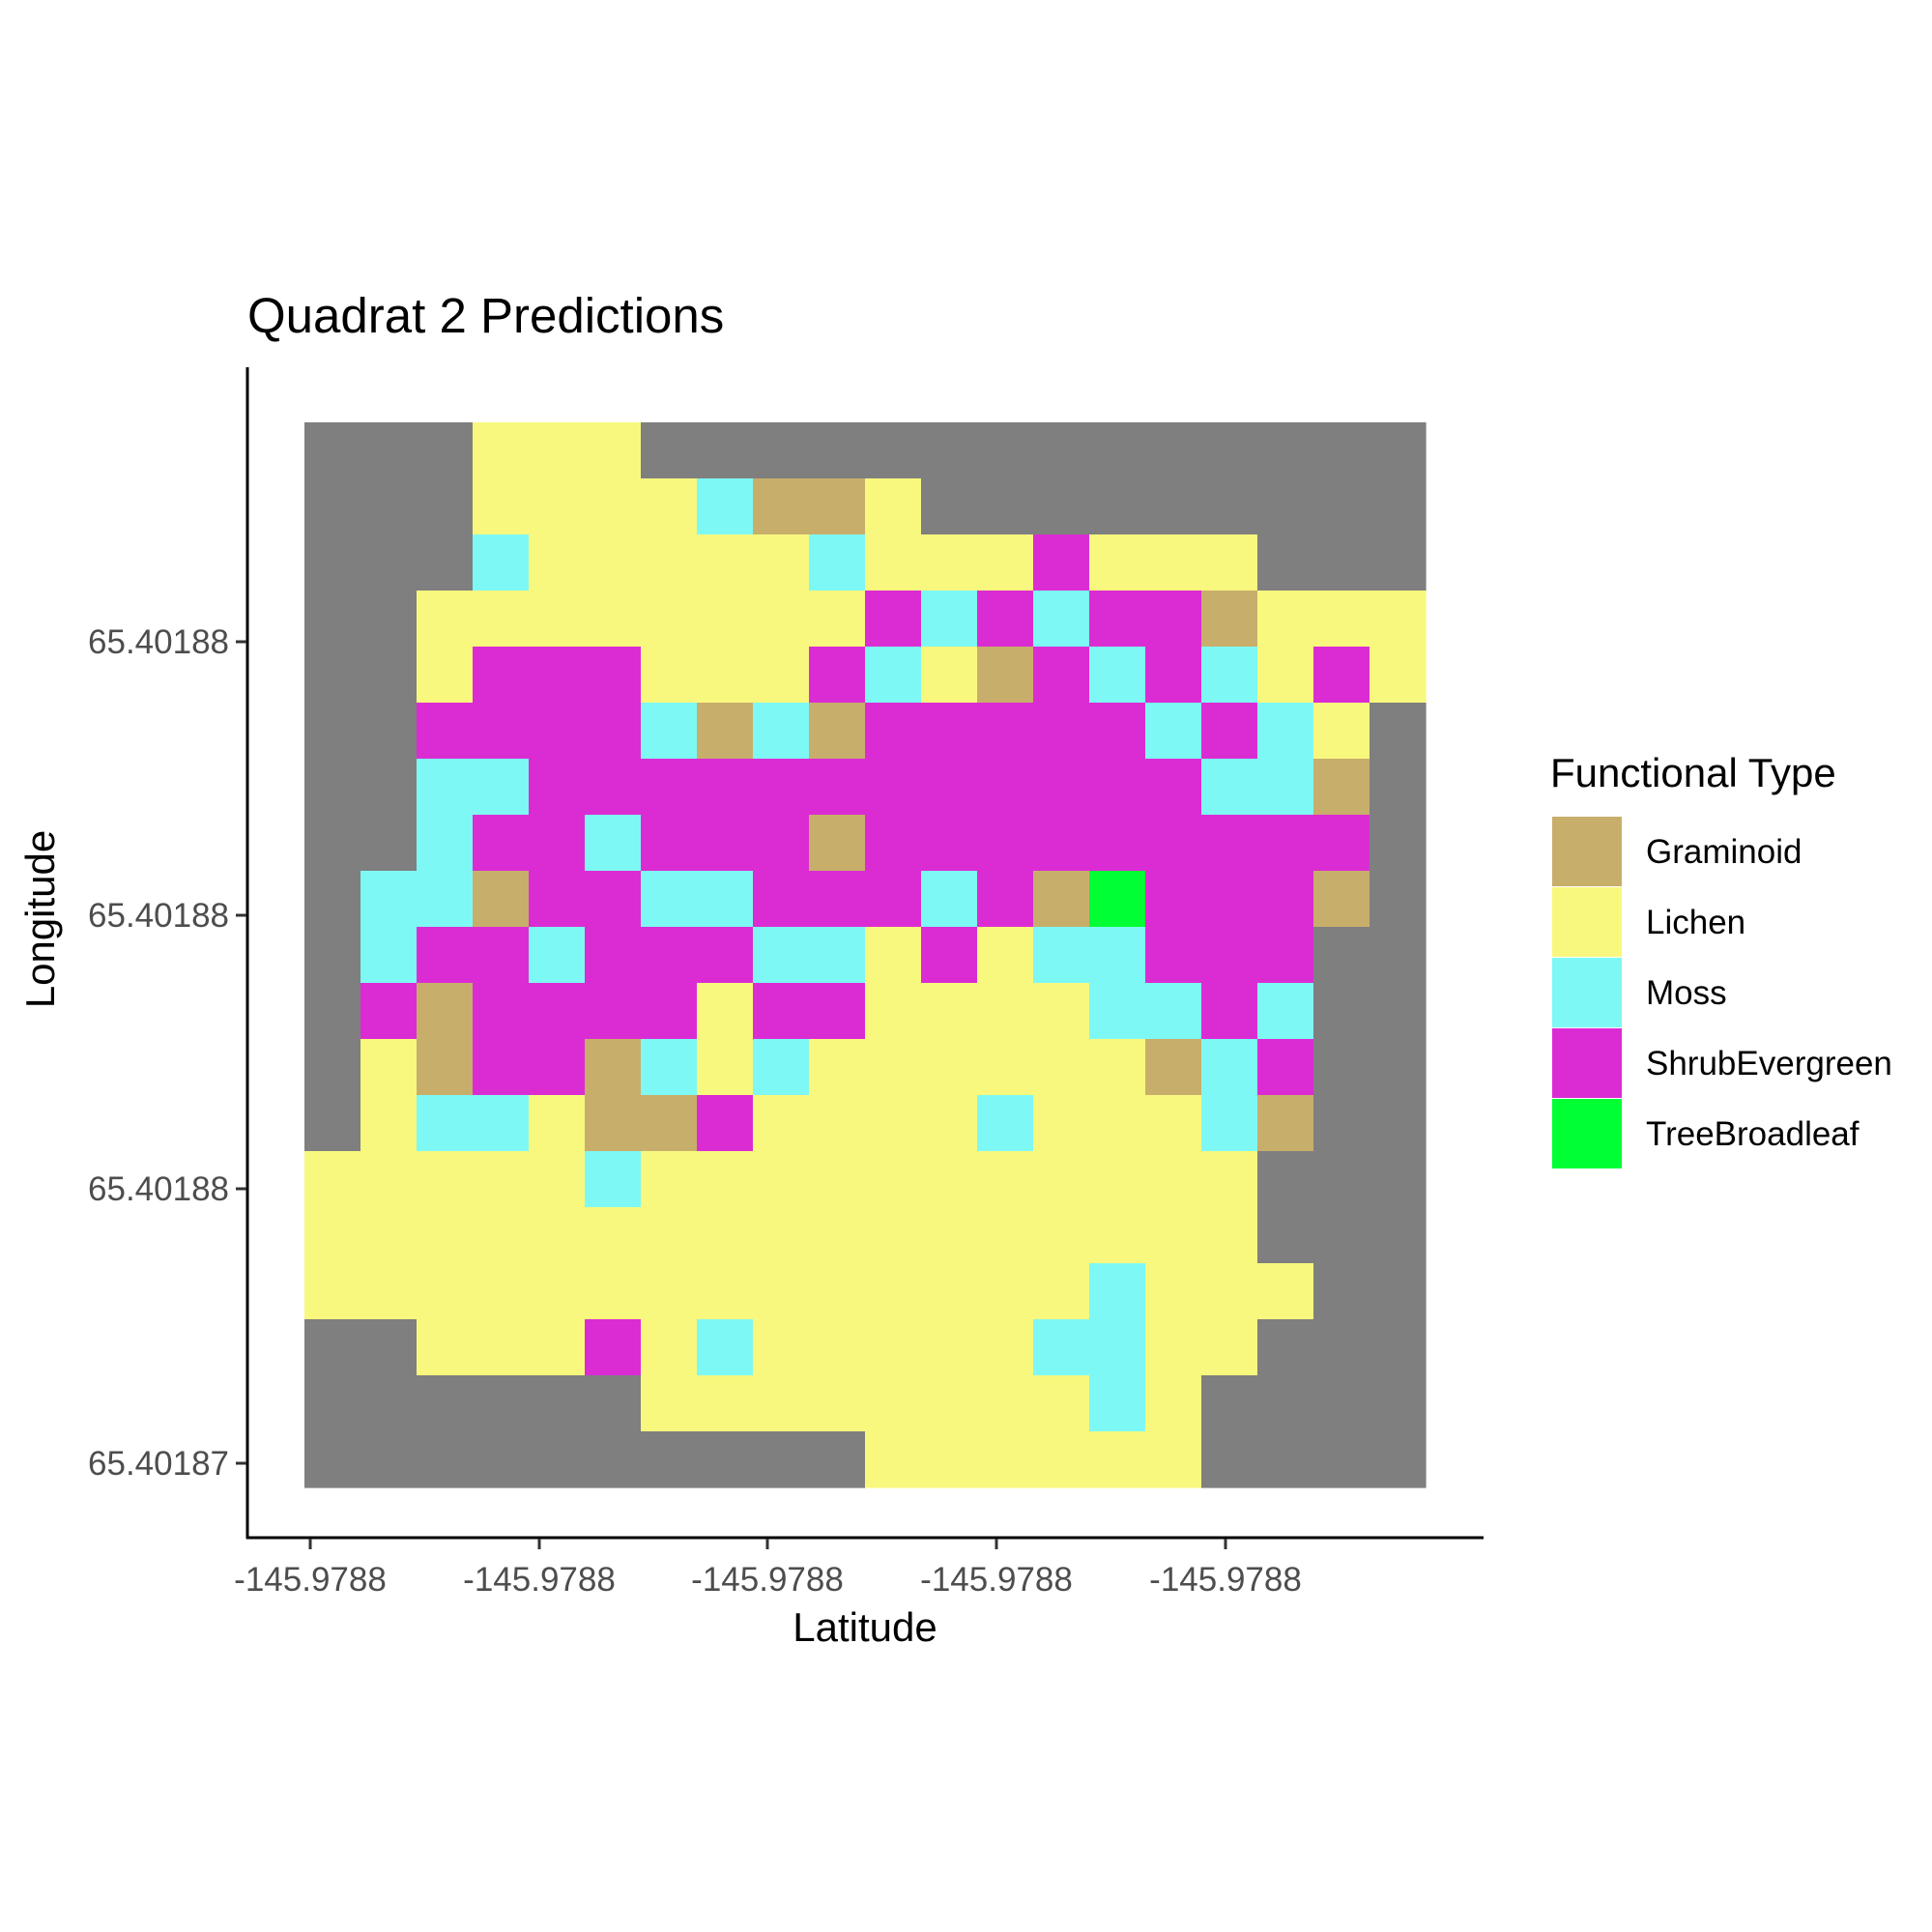  Describe the element at coordinates (1753, 1134) in the screenshot. I see `legend-label: TreeBroadleaf` at that location.